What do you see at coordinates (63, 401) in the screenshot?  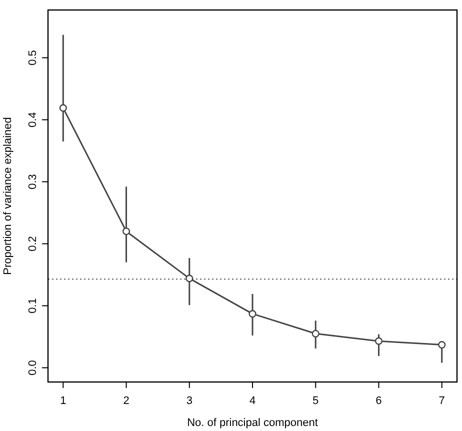 I see `x-tick-label: 1` at bounding box center [63, 401].